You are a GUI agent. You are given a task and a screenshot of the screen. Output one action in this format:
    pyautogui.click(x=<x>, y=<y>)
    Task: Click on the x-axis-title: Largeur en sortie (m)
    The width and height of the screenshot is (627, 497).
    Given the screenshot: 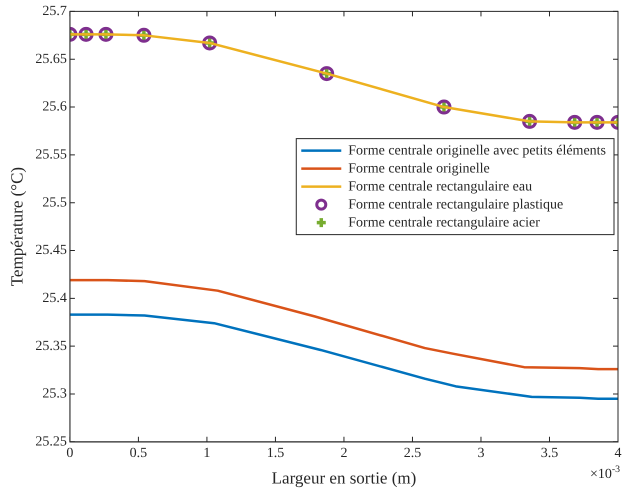 What is the action you would take?
    pyautogui.click(x=344, y=478)
    